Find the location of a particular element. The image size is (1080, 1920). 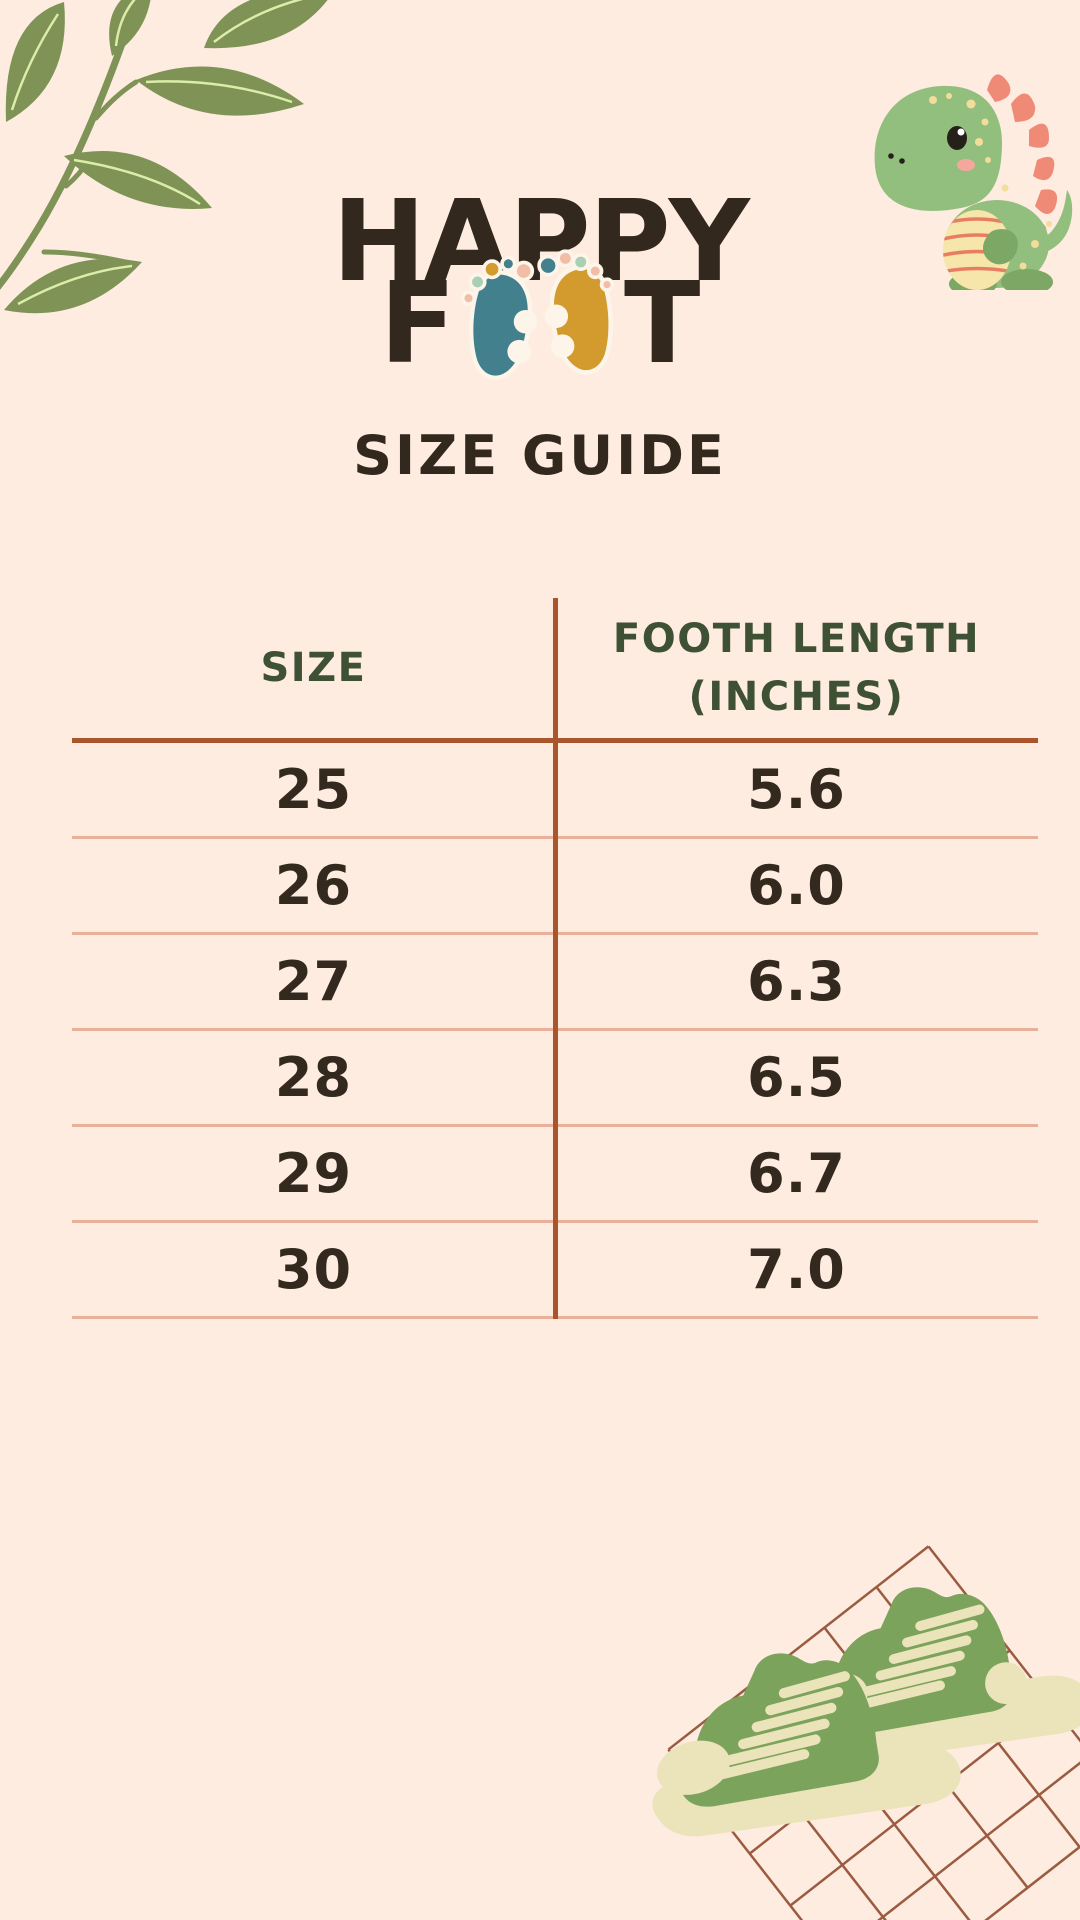

table-row: 27 6.3 is located at coordinates (555, 983).